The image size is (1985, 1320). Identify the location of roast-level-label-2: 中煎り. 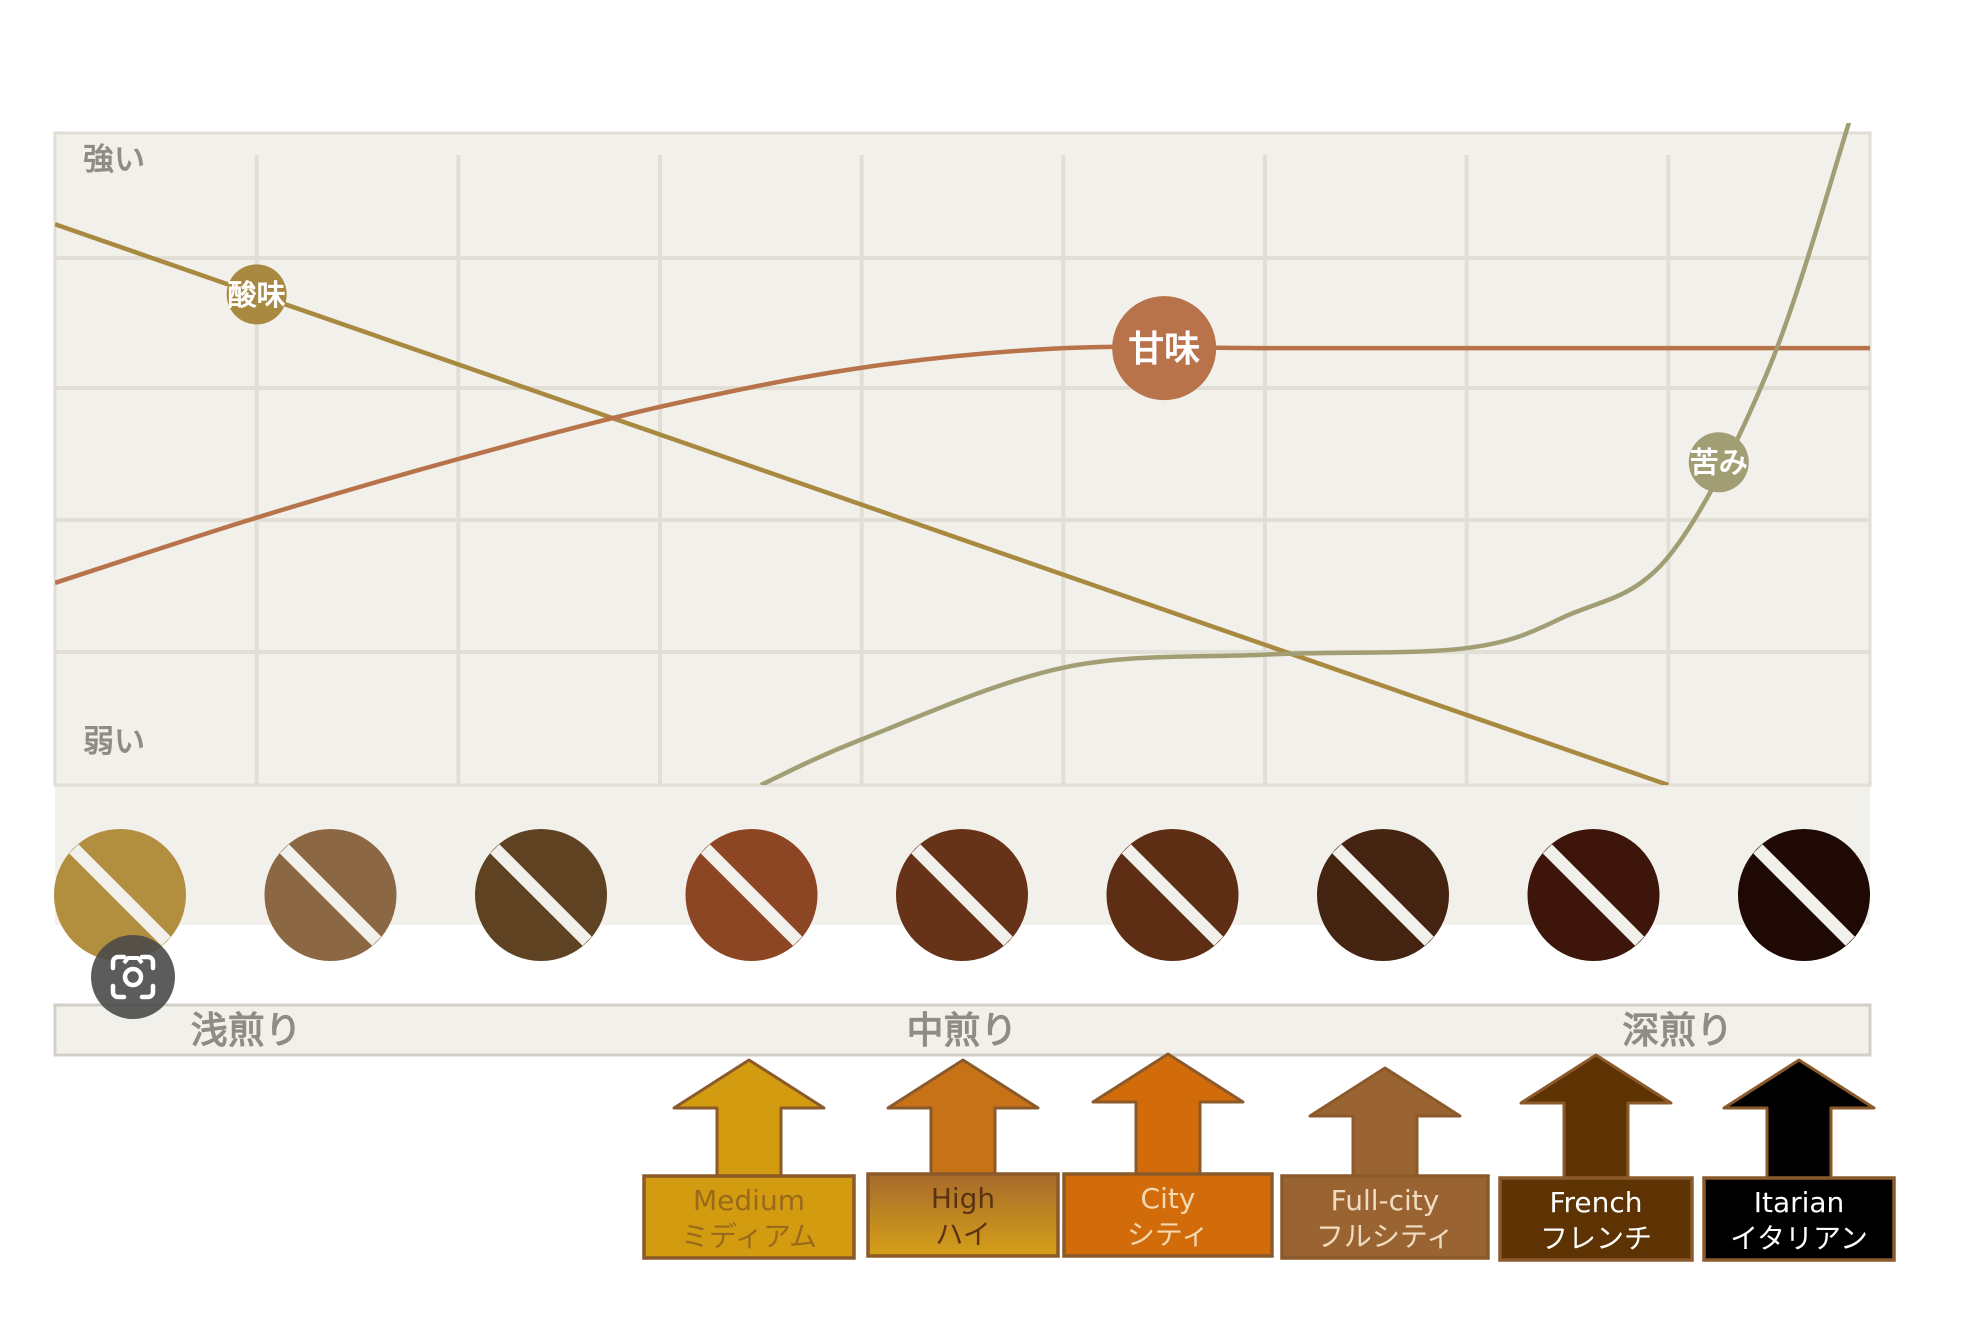
(962, 1030).